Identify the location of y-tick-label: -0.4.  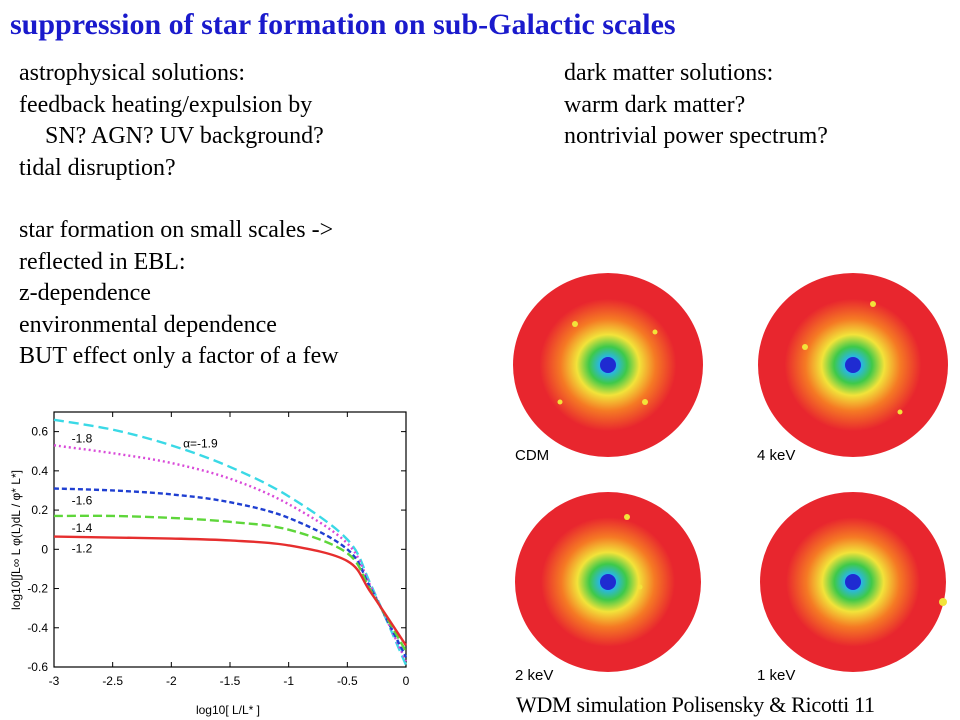
(37, 628).